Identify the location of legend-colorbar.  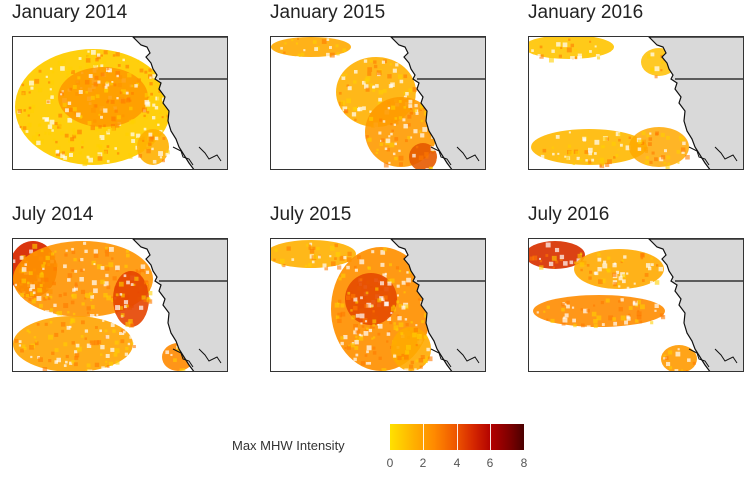
(457, 437).